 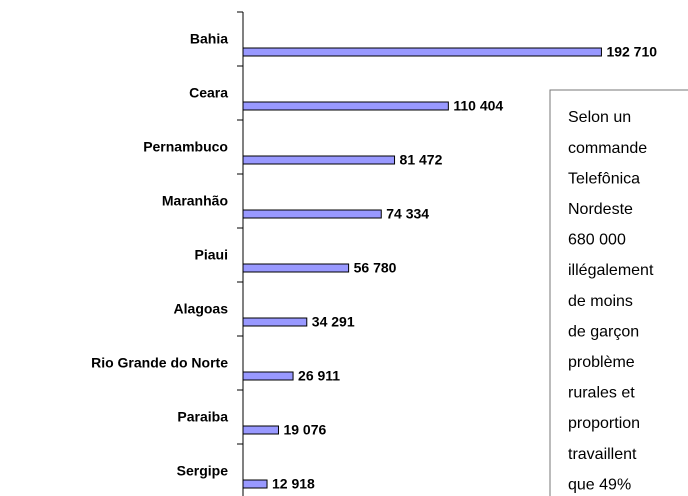 I want to click on annotation-line: commande, so click(x=607, y=148).